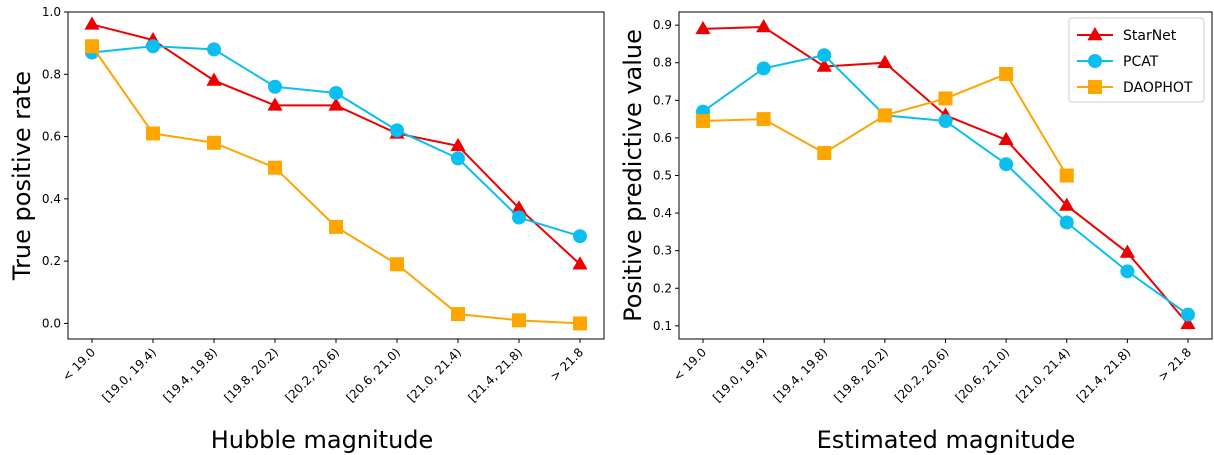 The height and width of the screenshot is (455, 1214). I want to click on y-tick-label: 0.3, so click(662, 251).